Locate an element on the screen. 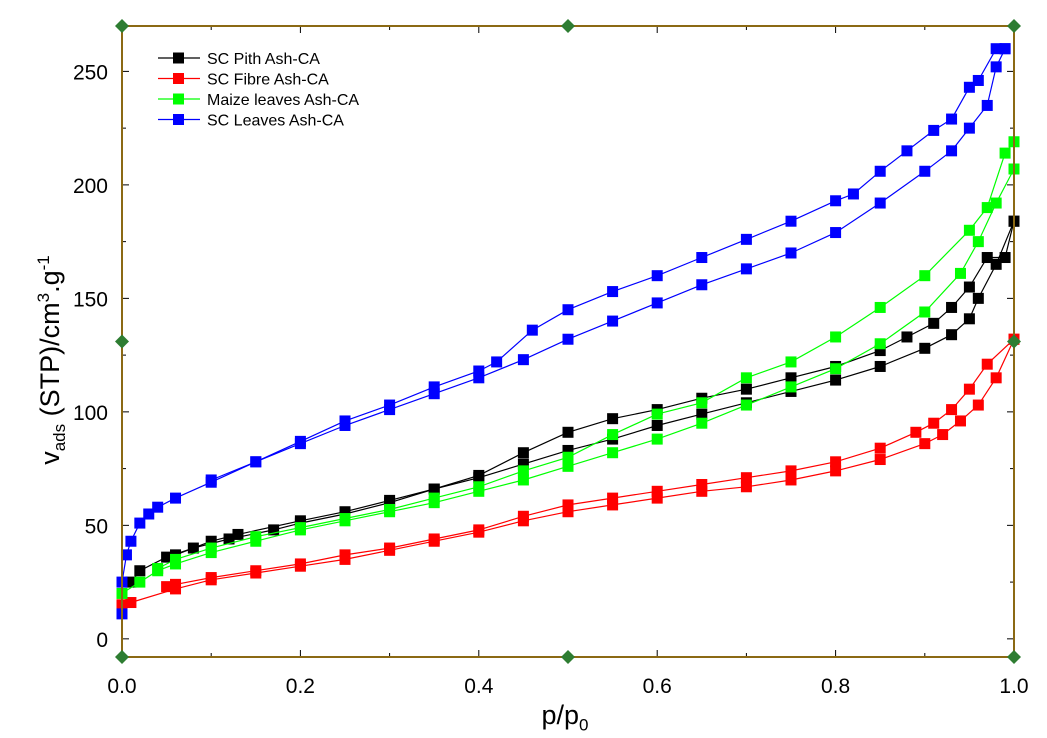 This screenshot has width=1047, height=738. y-tick-label: 250 is located at coordinates (90, 72).